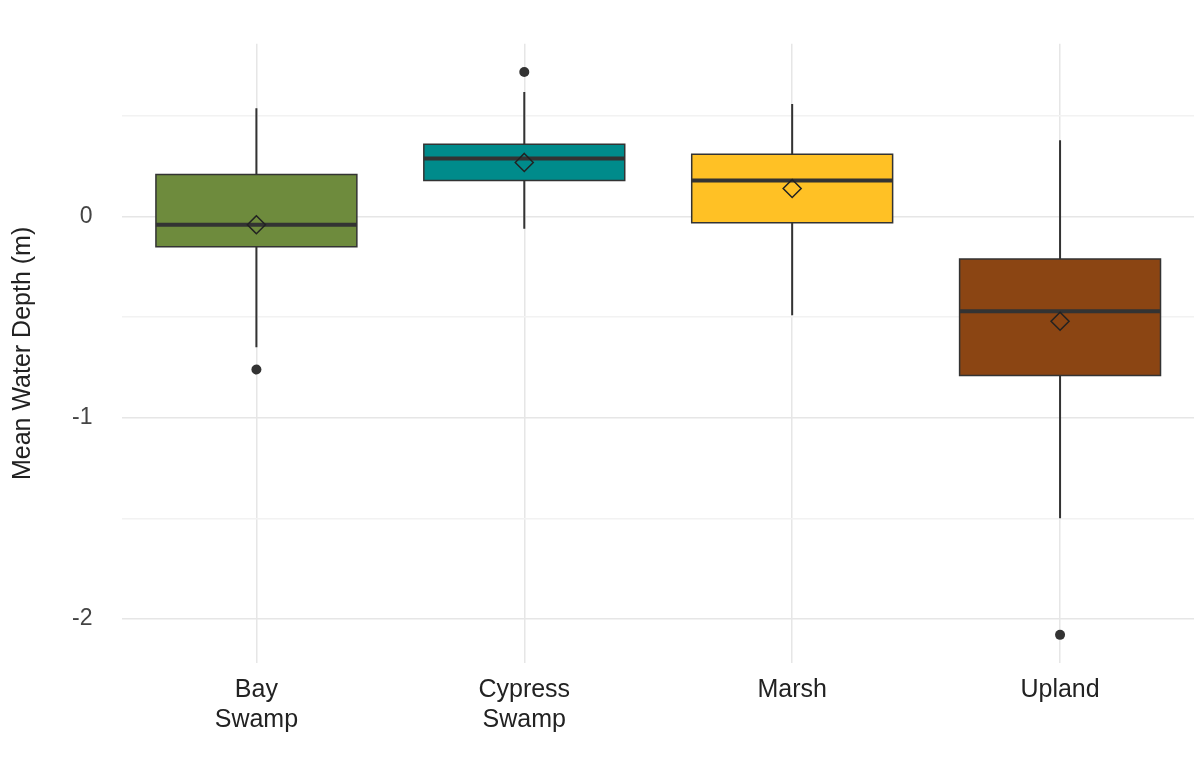 The width and height of the screenshot is (1198, 757). I want to click on y-tick-label: -1, so click(82, 416).